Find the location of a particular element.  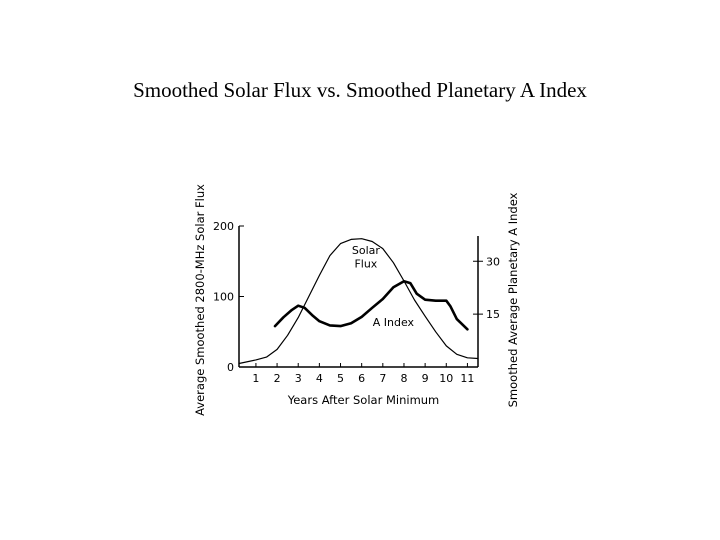

x-tick-label: 9 is located at coordinates (425, 378).